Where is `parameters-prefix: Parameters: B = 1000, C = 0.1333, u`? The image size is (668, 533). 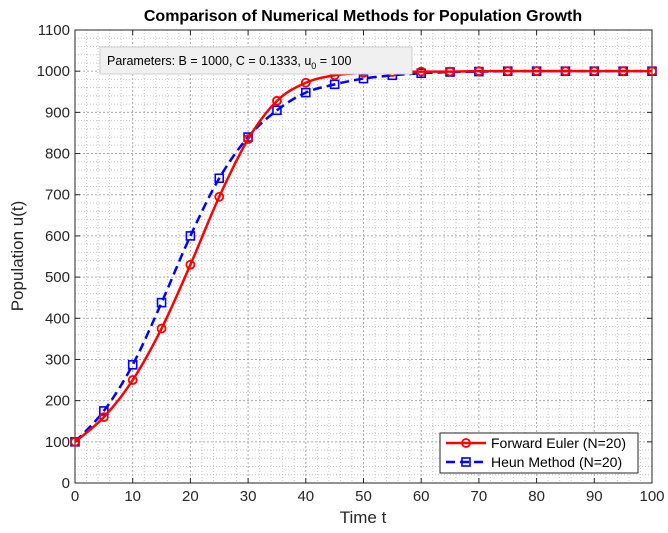 parameters-prefix: Parameters: B = 1000, C = 0.1333, u is located at coordinates (209, 61).